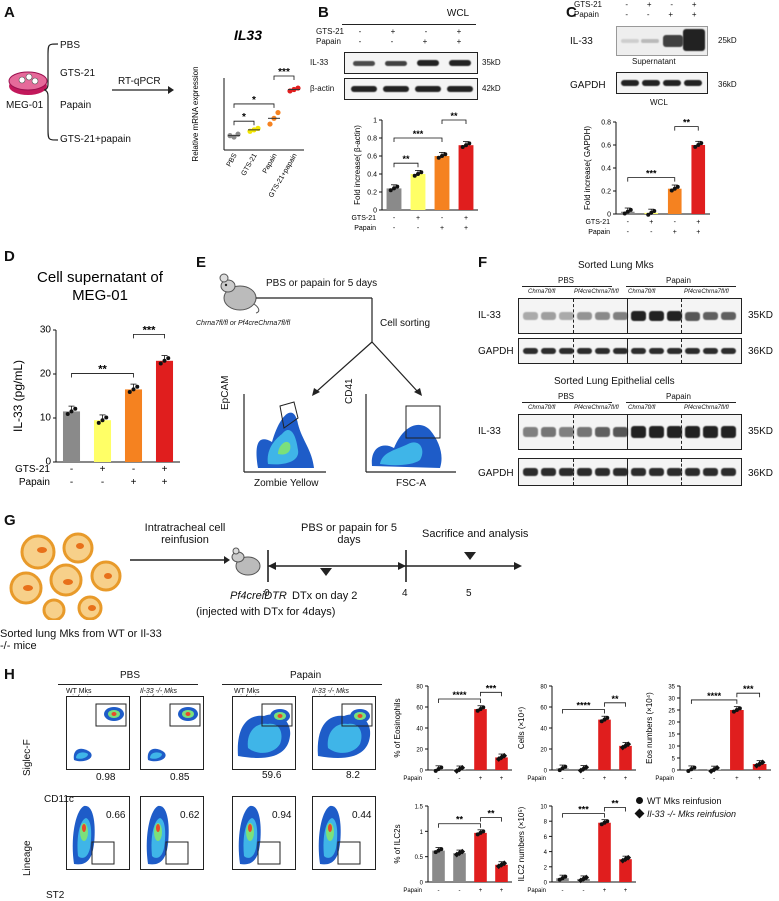 This screenshot has height=901, width=779. Describe the element at coordinates (573, 432) in the screenshot. I see `lane-divider` at that location.